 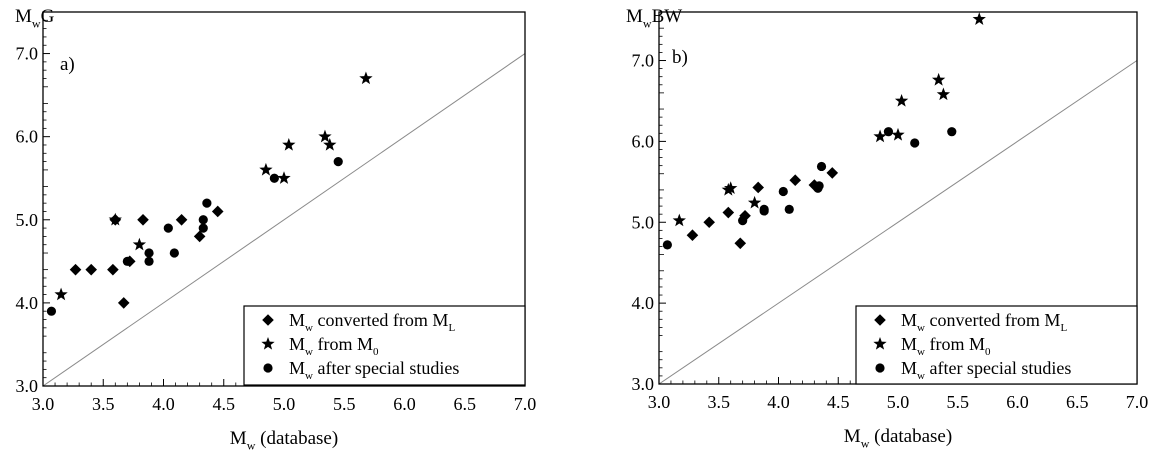 I want to click on panel-label: a), so click(x=67, y=64).